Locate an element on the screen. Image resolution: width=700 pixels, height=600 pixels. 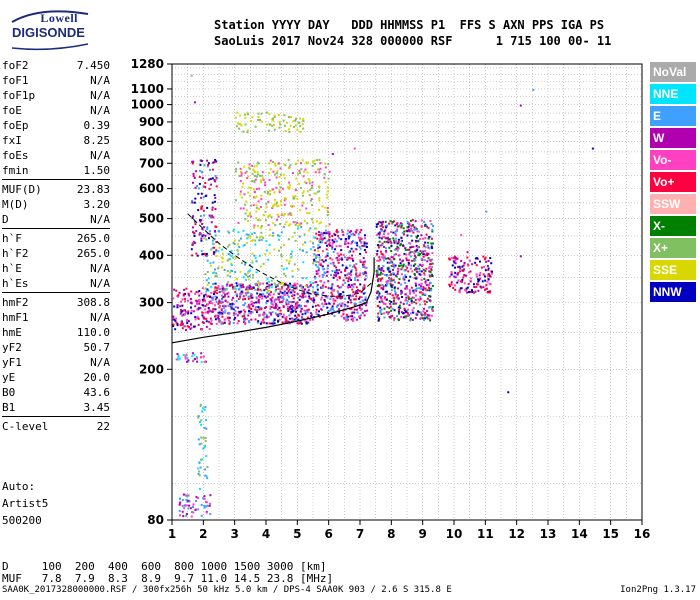
param-value: 20.0 is located at coordinates (97, 377).